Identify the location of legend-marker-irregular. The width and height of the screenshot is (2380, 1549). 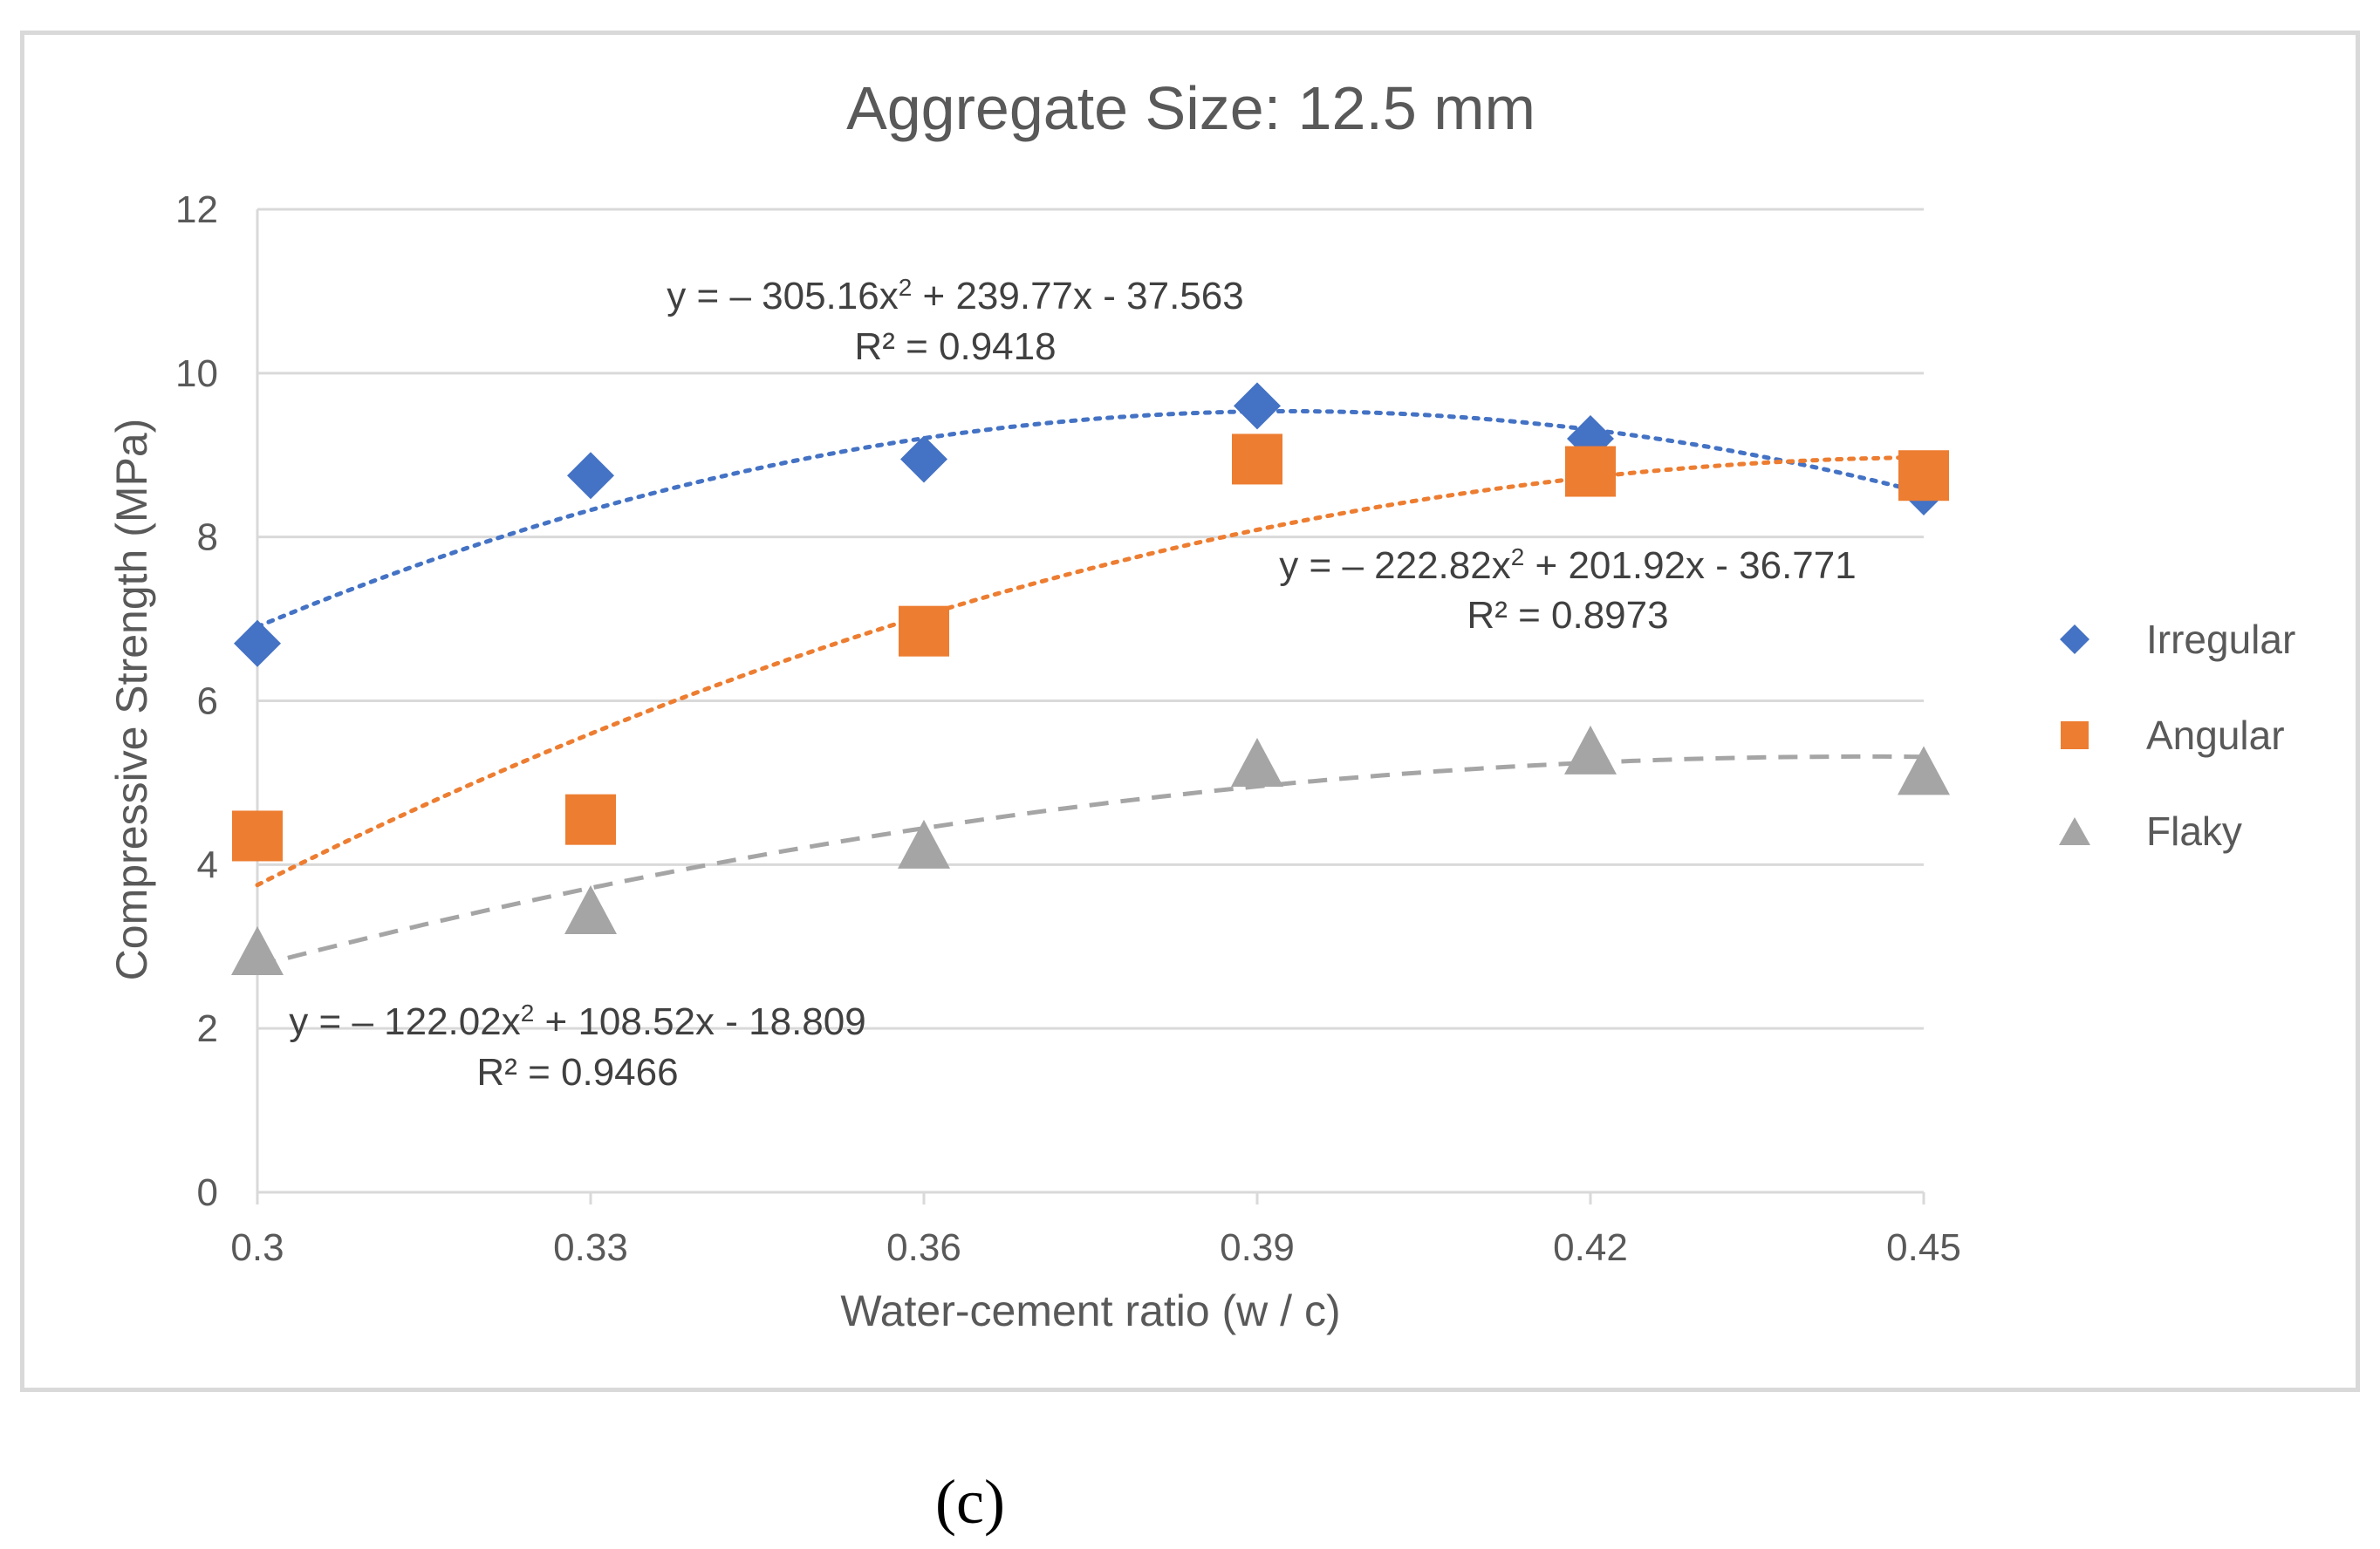
(2074, 639).